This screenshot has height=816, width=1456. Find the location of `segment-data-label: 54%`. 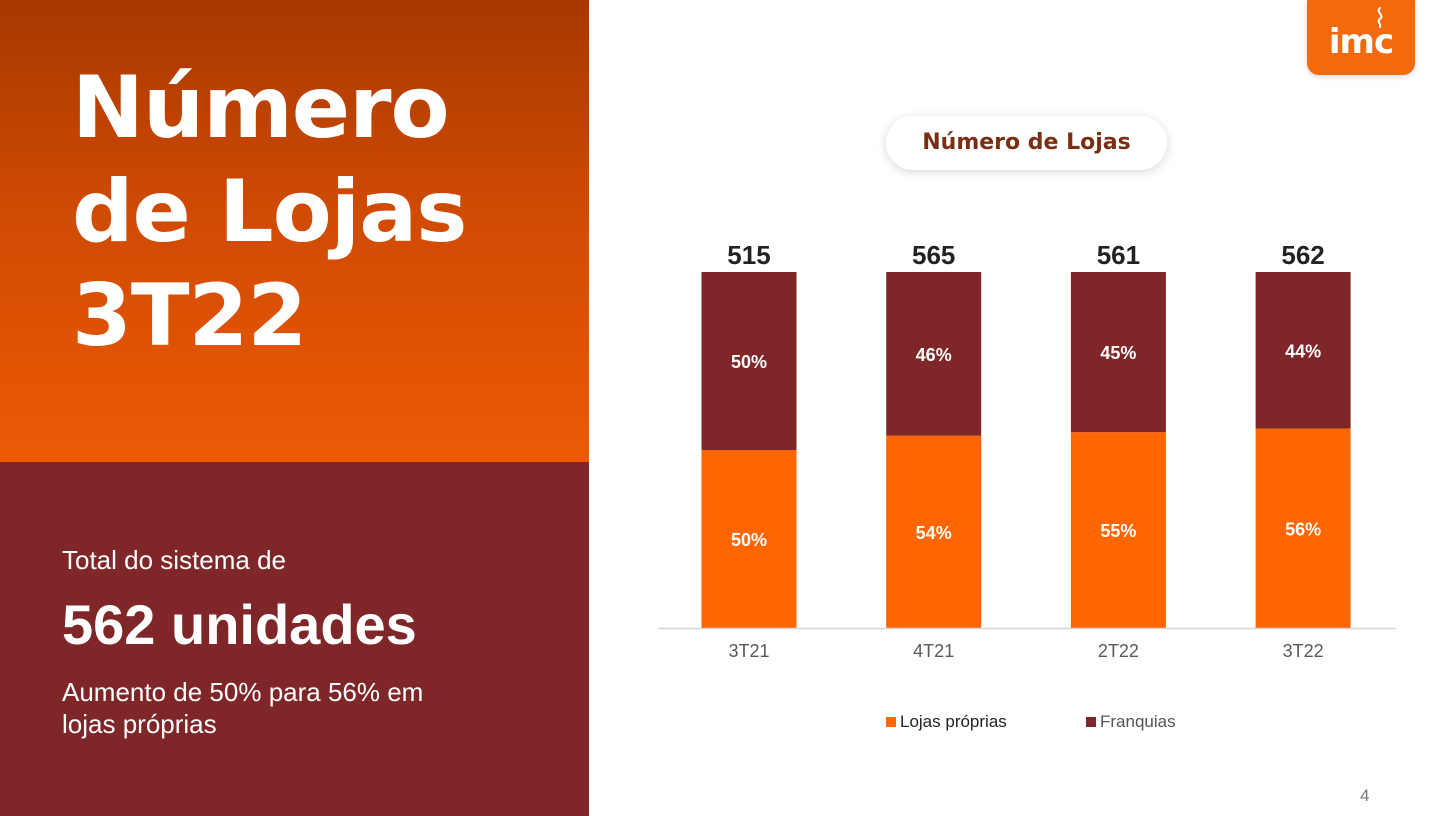

segment-data-label: 54% is located at coordinates (934, 533).